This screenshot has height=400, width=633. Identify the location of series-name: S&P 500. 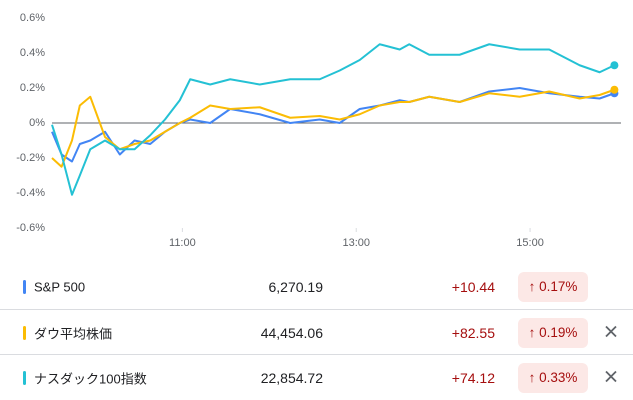
(60, 286).